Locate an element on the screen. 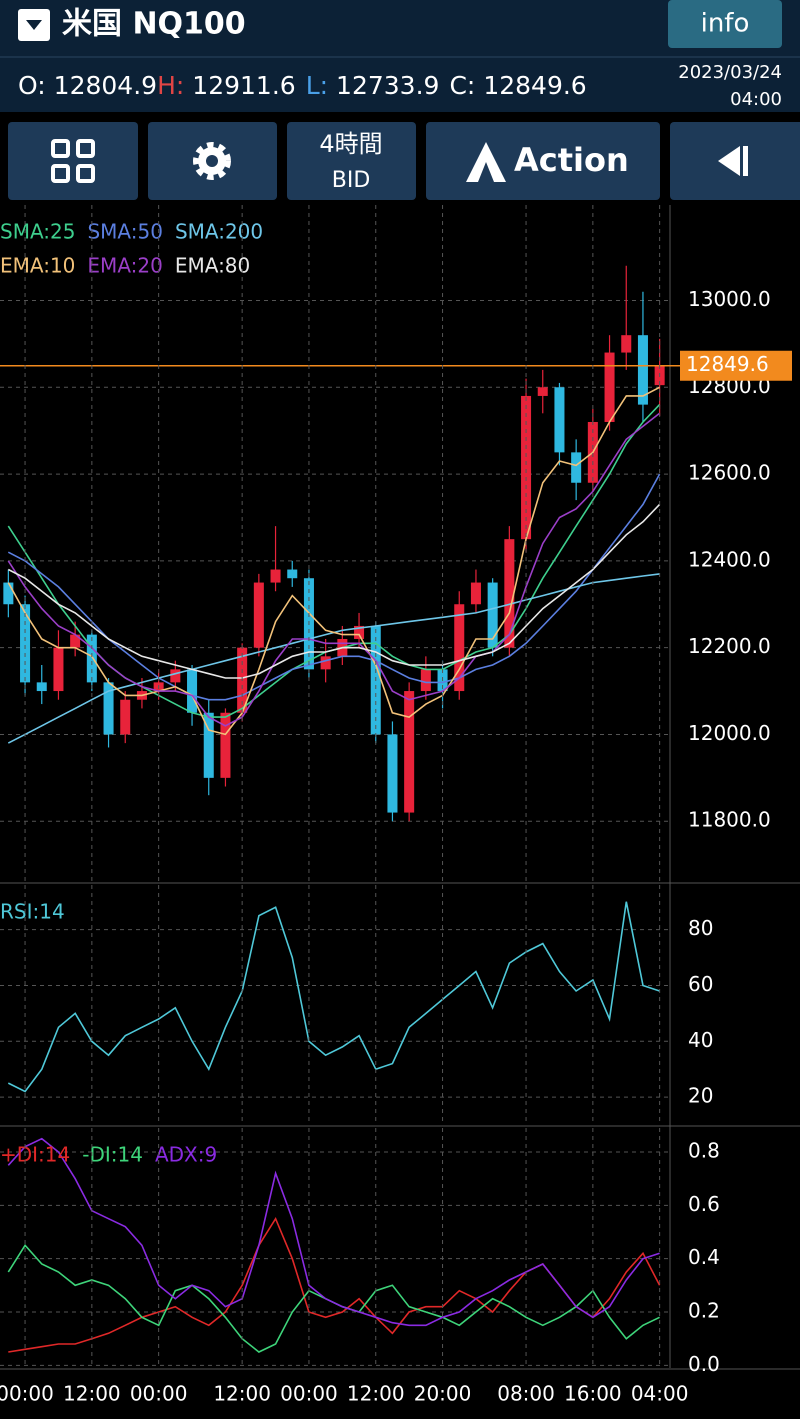 The image size is (800, 1419). y-tick-label: 20 is located at coordinates (700, 1096).